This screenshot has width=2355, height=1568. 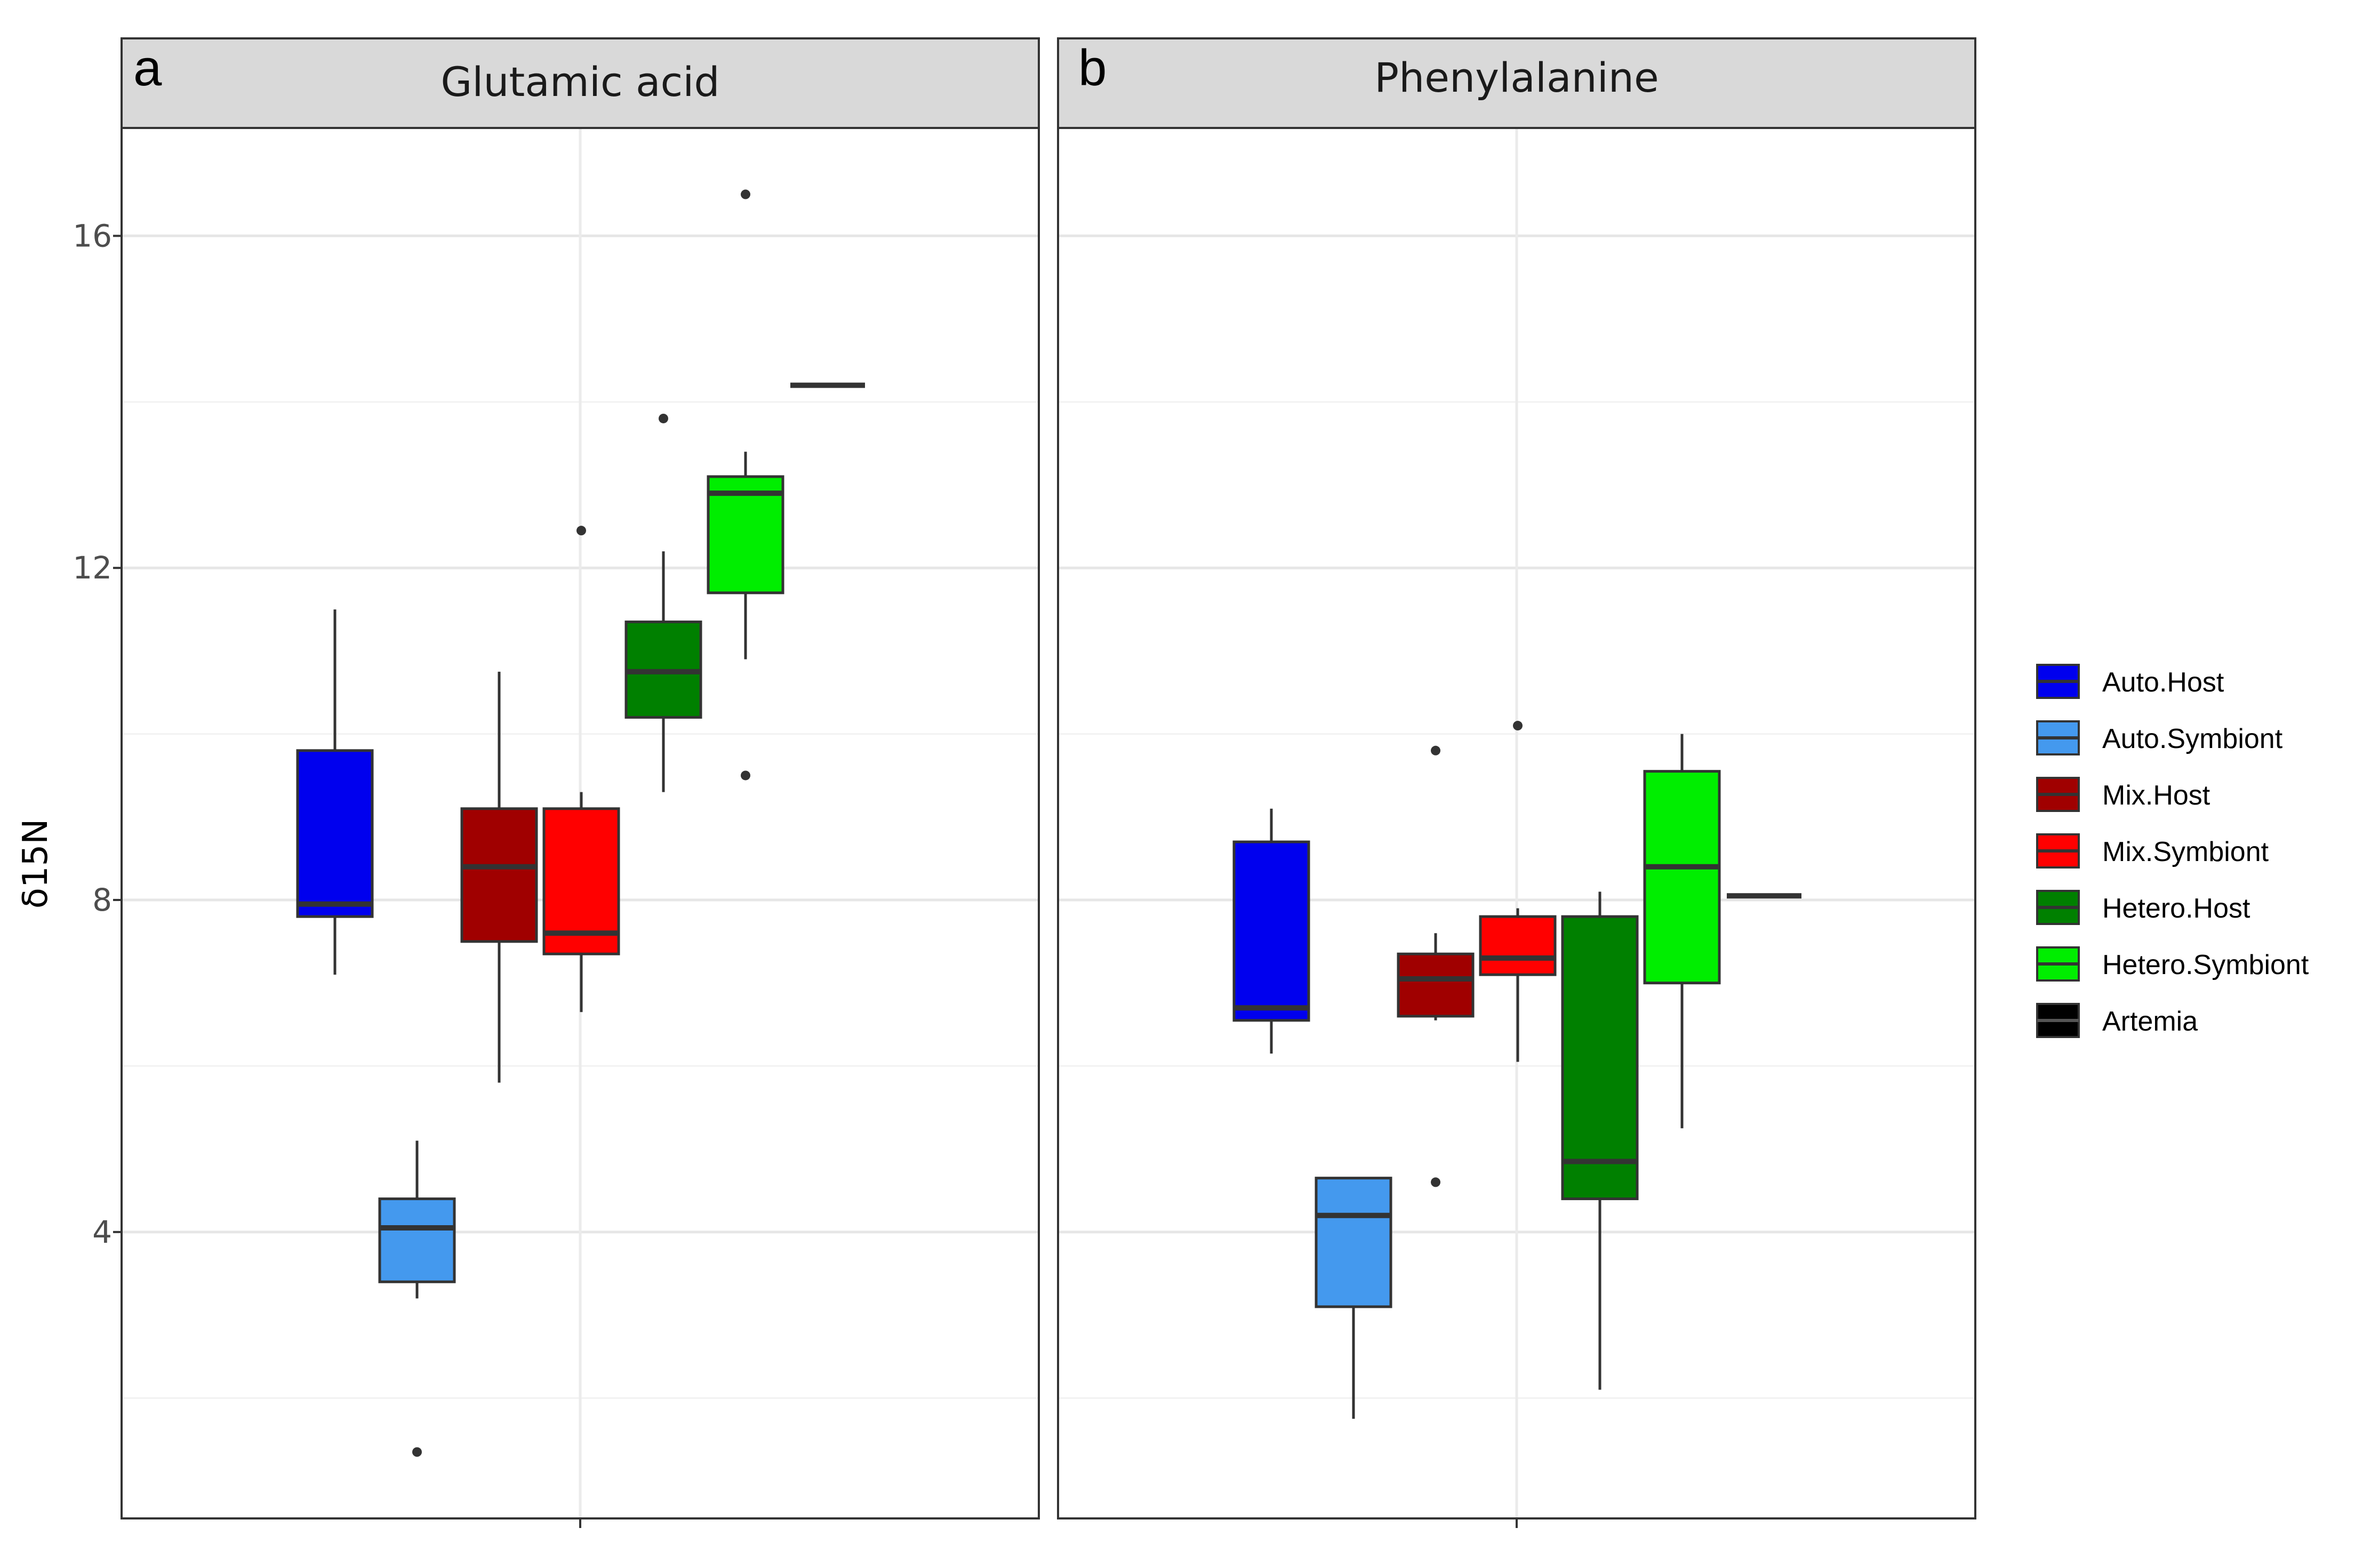 What do you see at coordinates (2163, 682) in the screenshot?
I see `legend-label: Auto.Host` at bounding box center [2163, 682].